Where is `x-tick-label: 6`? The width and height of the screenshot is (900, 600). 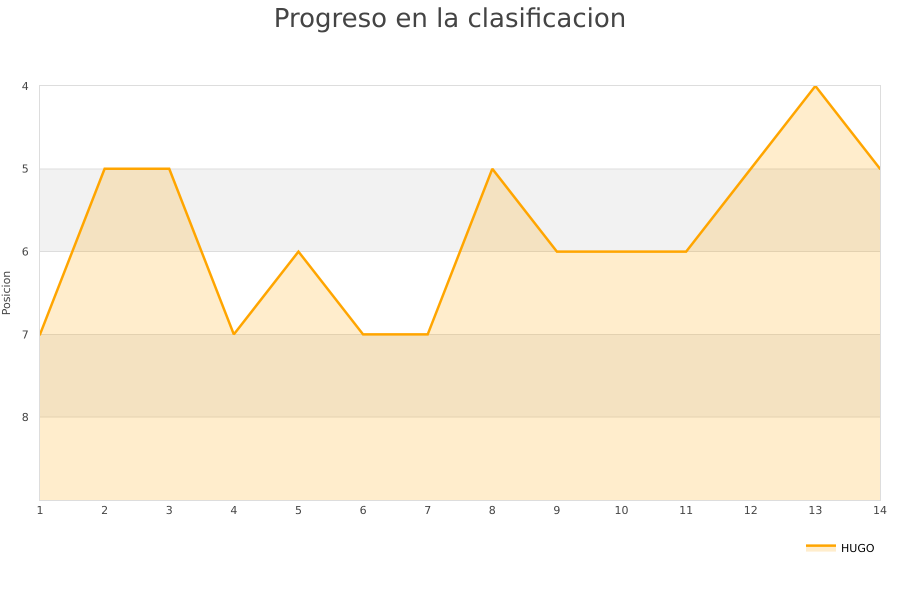 x-tick-label: 6 is located at coordinates (363, 511).